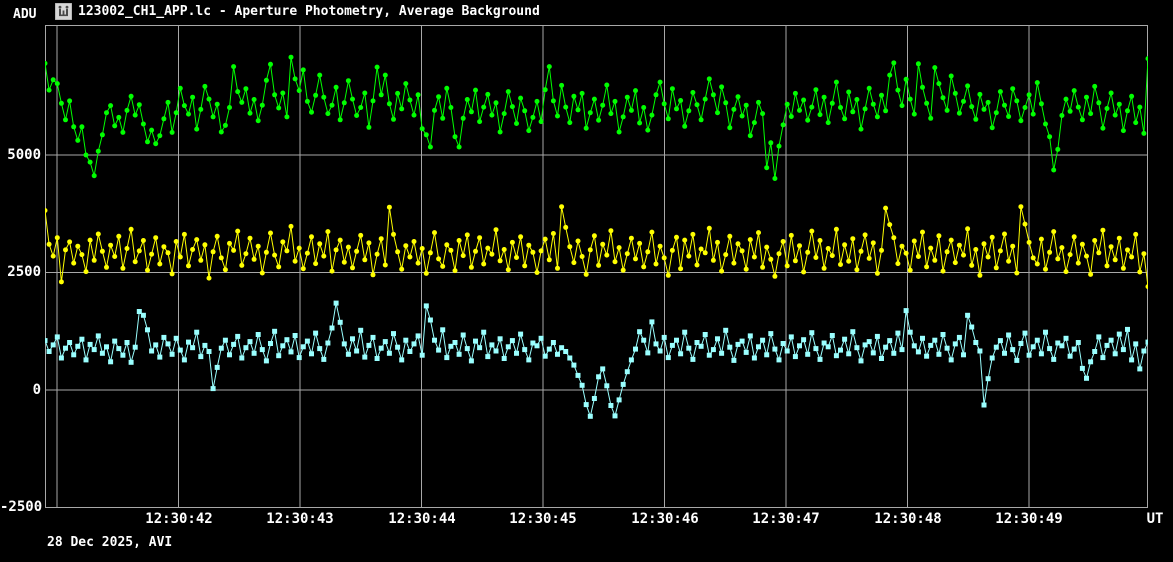 This screenshot has width=1173, height=562. Describe the element at coordinates (25, 14) in the screenshot. I see `y-axis-unit-label: ADU` at that location.